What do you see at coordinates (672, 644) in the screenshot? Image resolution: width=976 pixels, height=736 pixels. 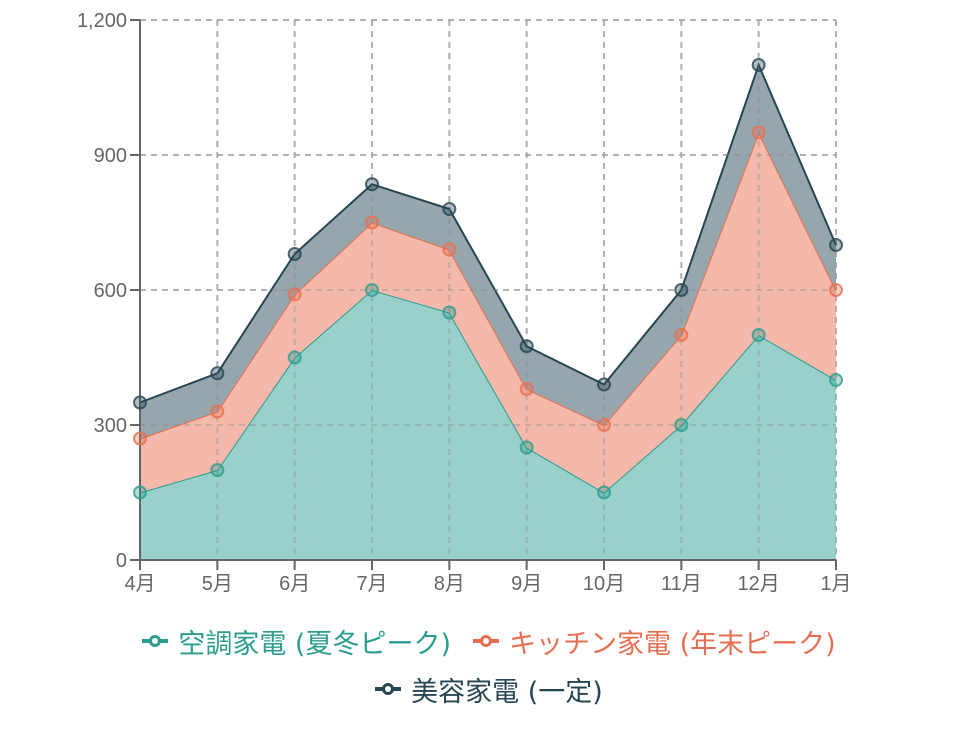 I see `legend-label: キッチン家電 (年末ピーク)` at bounding box center [672, 644].